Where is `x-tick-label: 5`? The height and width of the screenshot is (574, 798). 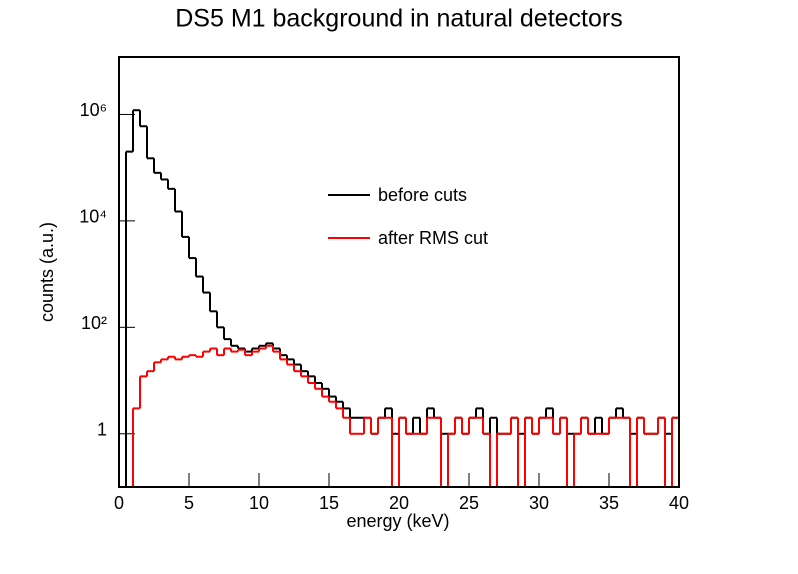 x-tick-label: 5 is located at coordinates (189, 503).